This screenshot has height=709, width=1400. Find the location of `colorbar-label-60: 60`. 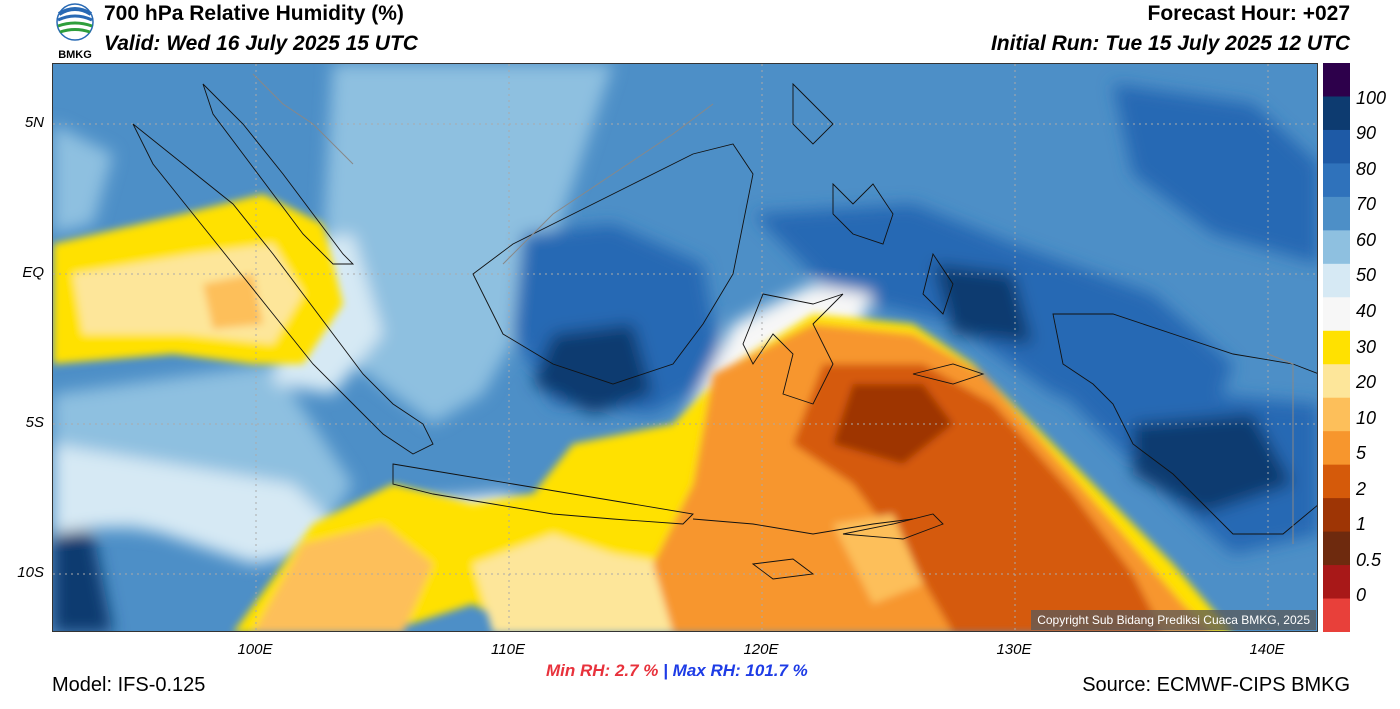

colorbar-label-60: 60 is located at coordinates (1366, 240).